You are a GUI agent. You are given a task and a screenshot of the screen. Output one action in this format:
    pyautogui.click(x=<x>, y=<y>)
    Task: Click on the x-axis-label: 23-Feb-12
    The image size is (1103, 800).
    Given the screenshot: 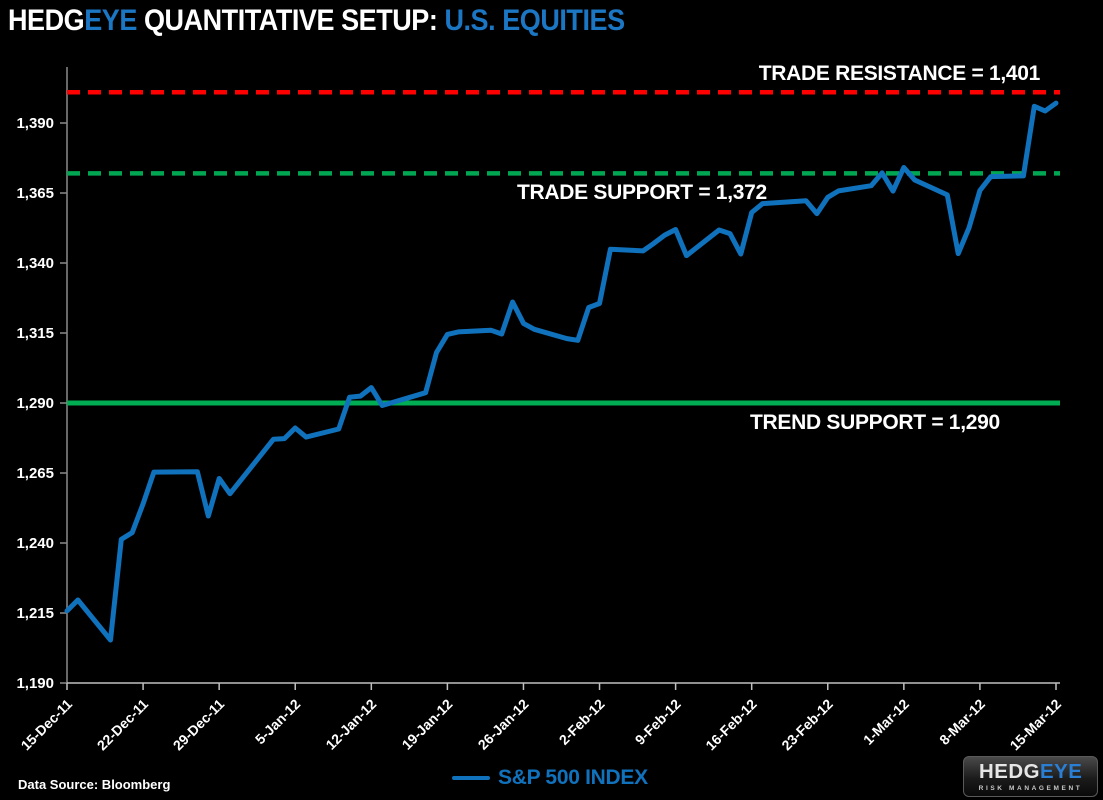 What is the action you would take?
    pyautogui.click(x=807, y=725)
    